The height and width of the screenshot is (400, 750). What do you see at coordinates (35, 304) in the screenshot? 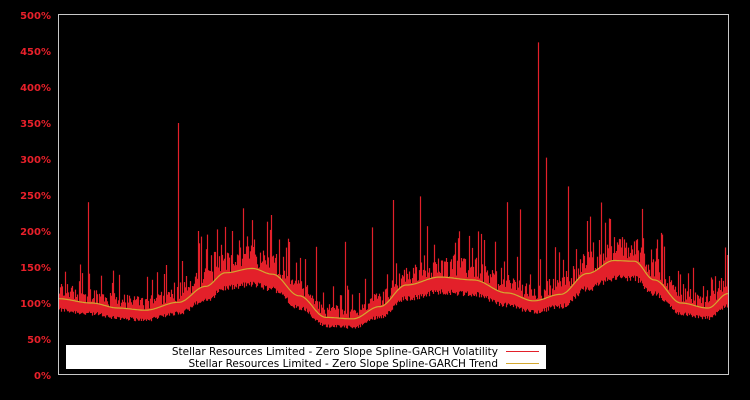
I see `y-tick-label: 100%` at bounding box center [35, 304].